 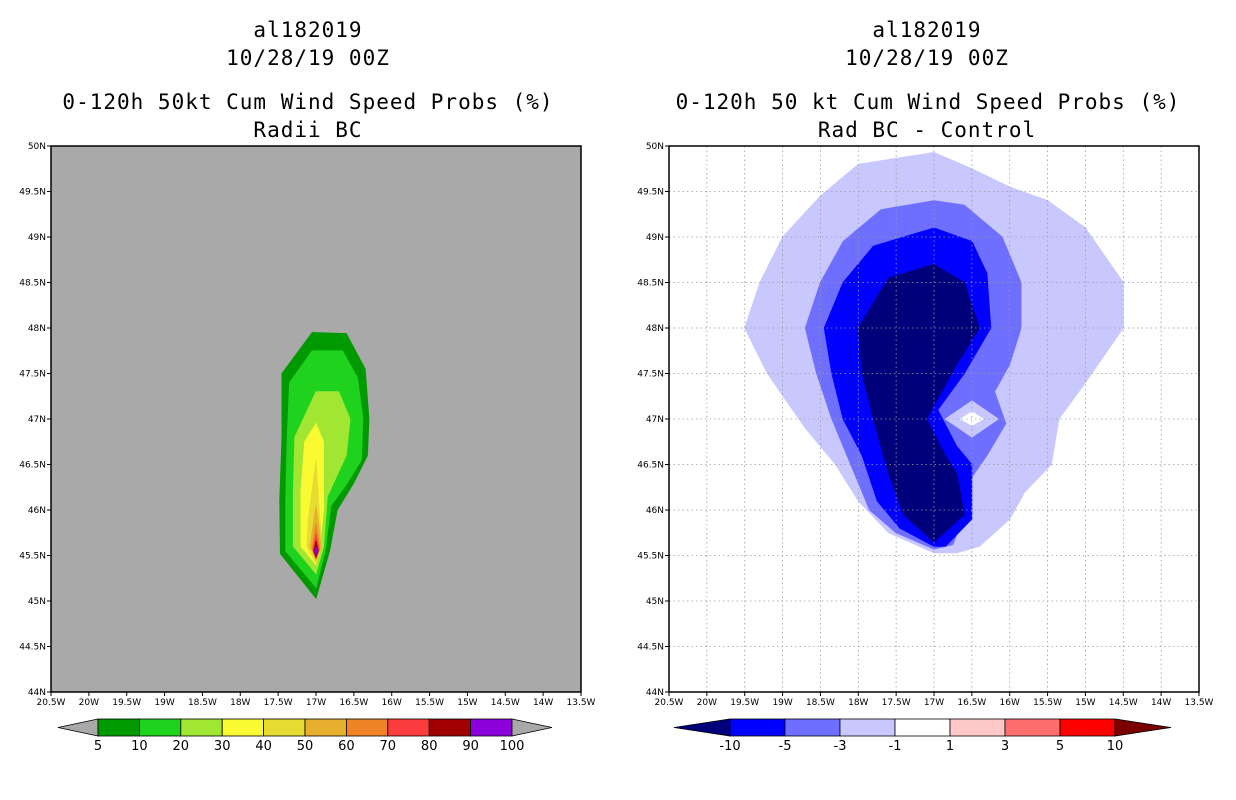 I want to click on colorbar-label: 50, so click(x=305, y=746).